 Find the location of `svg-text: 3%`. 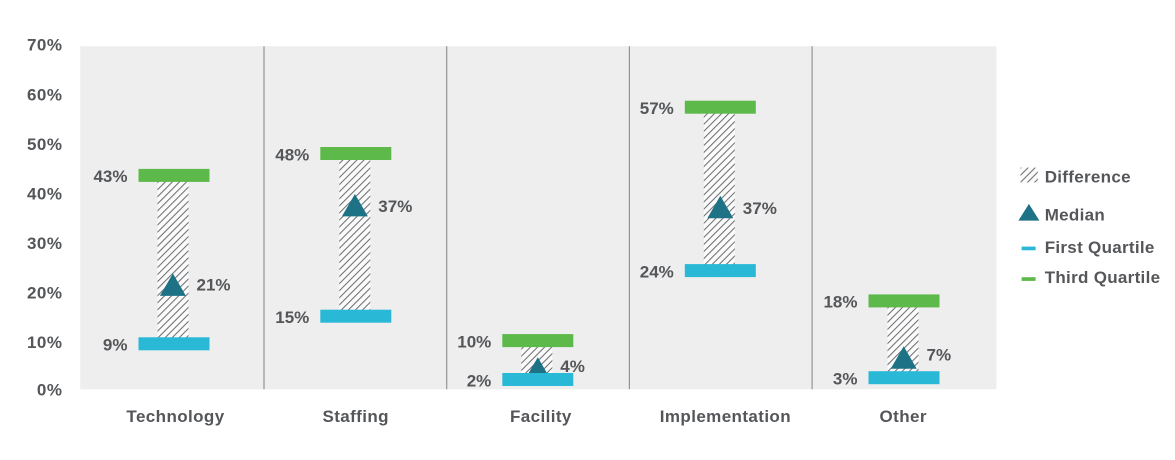

svg-text: 3% is located at coordinates (845, 379).